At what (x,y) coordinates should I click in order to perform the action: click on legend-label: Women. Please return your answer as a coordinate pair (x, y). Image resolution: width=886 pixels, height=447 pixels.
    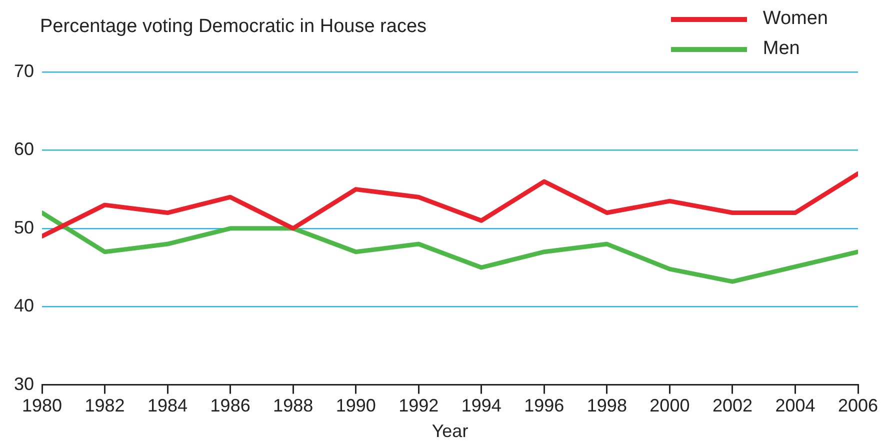
    Looking at the image, I should click on (795, 19).